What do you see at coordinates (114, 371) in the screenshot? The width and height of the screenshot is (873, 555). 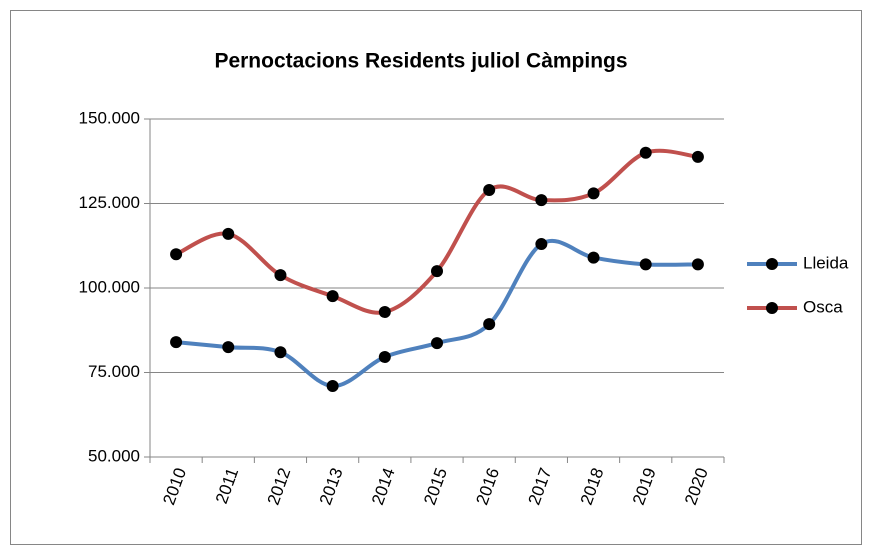 I see `y-tick-label: 75.000` at bounding box center [114, 371].